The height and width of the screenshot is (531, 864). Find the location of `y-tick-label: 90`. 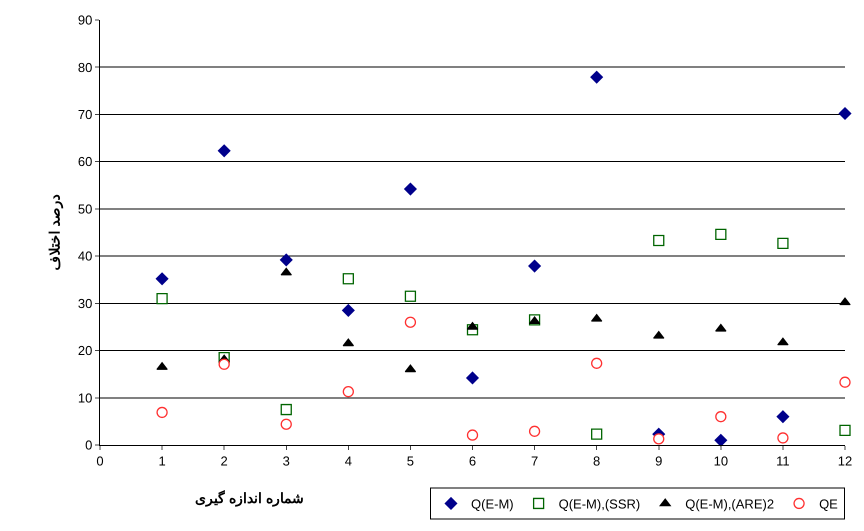

y-tick-label: 90 is located at coordinates (85, 20).